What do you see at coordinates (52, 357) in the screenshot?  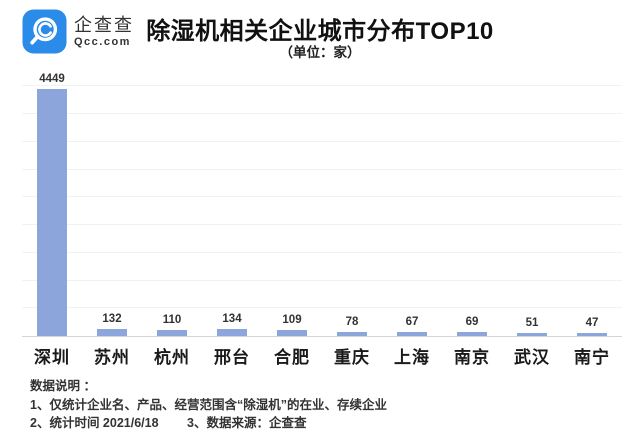 I see `x-label-1: 深圳` at bounding box center [52, 357].